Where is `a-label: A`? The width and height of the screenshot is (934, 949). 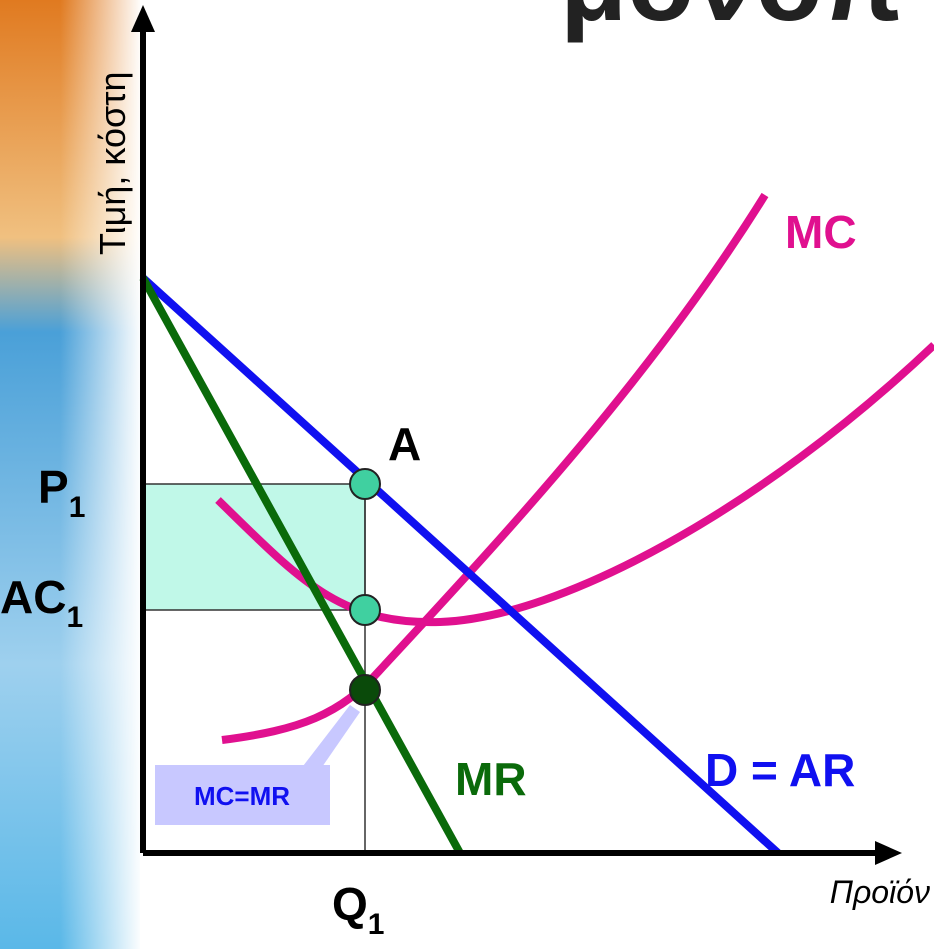 a-label: A is located at coordinates (404, 444).